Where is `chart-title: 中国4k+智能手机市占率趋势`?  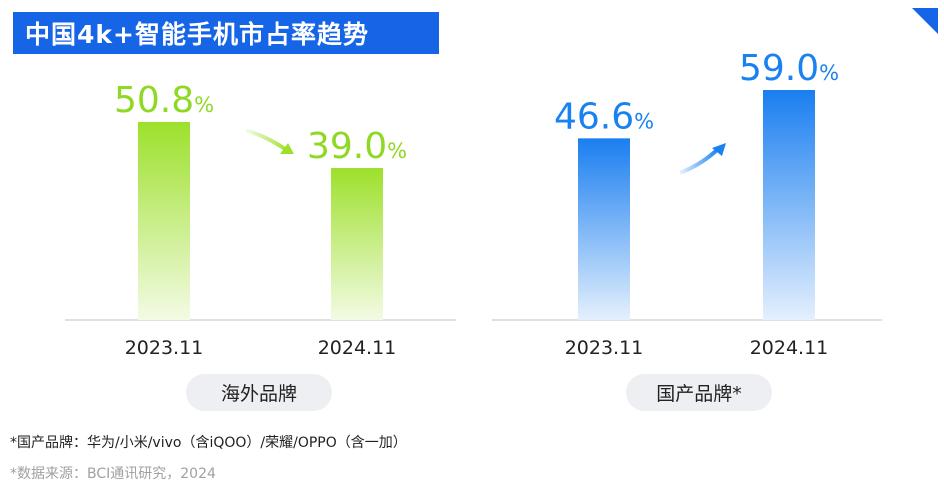
chart-title: 中国4k+智能手机市占率趋势 is located at coordinates (226, 33).